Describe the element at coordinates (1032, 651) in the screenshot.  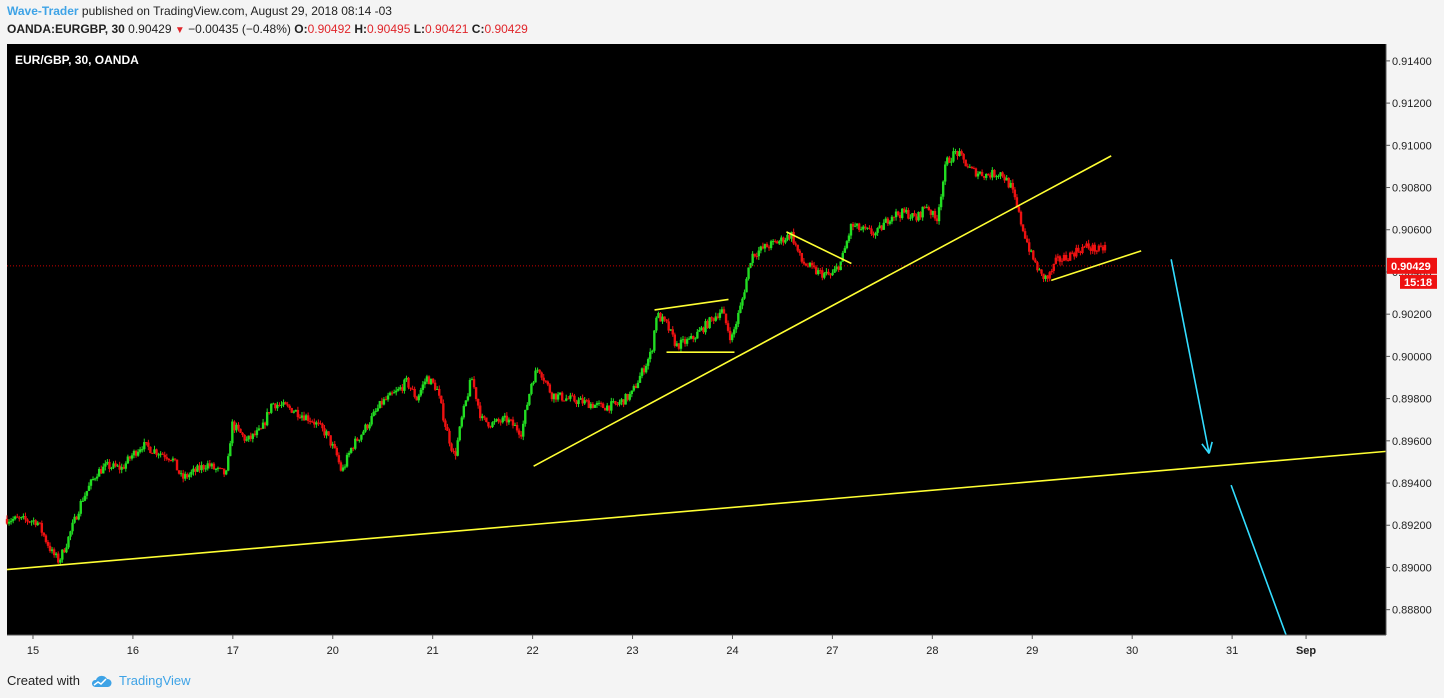
I see `x-tick-label: 29` at that location.